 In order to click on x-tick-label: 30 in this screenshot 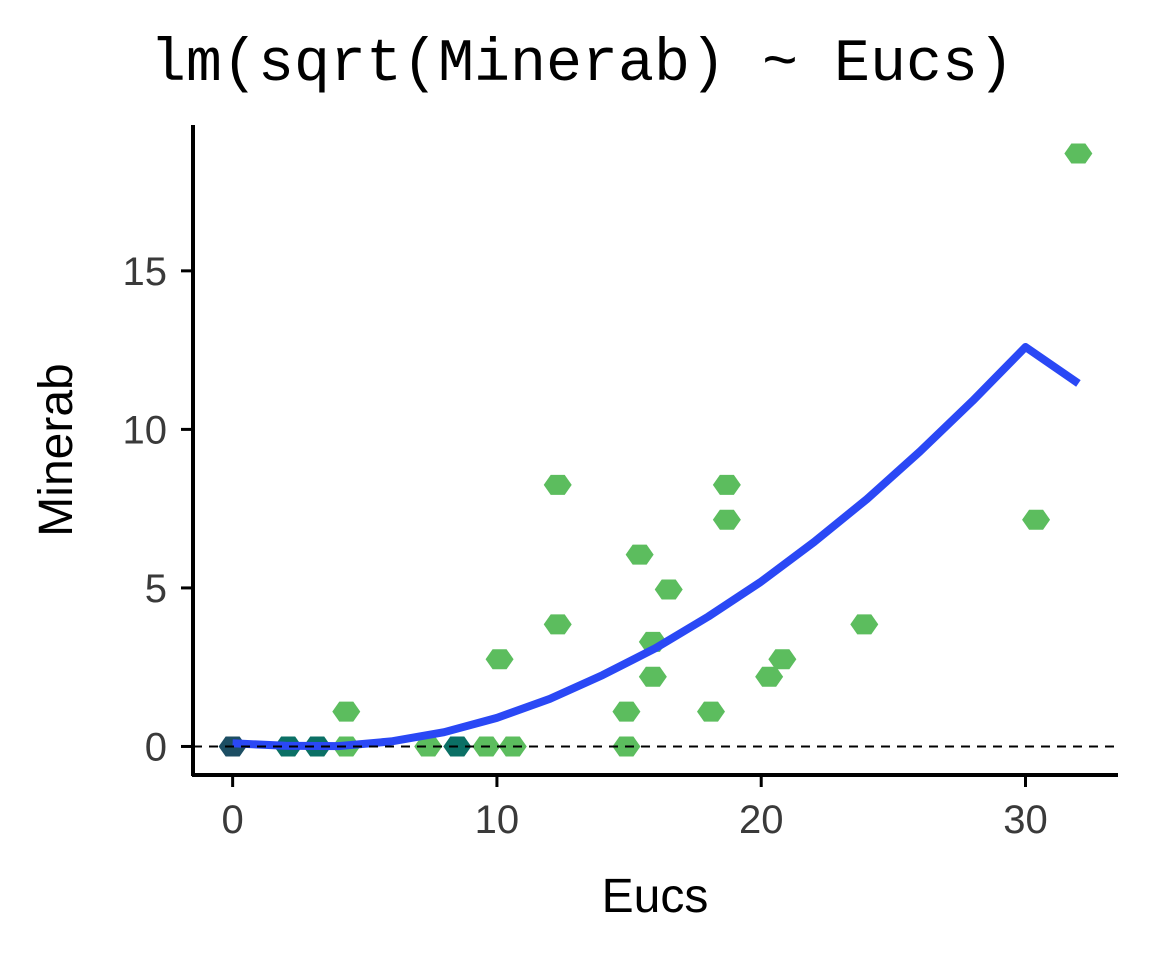, I will do `click(1025, 820)`.